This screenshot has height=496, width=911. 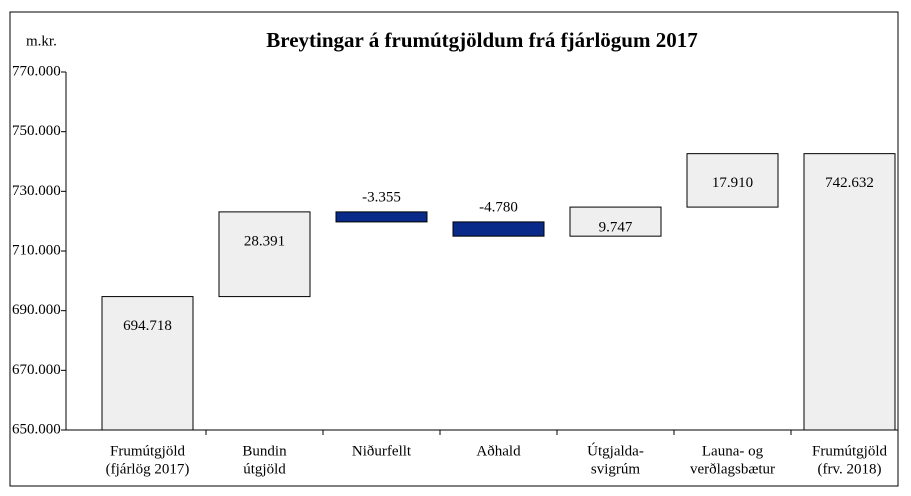 What do you see at coordinates (36, 131) in the screenshot?
I see `y-tick-label: 750.000` at bounding box center [36, 131].